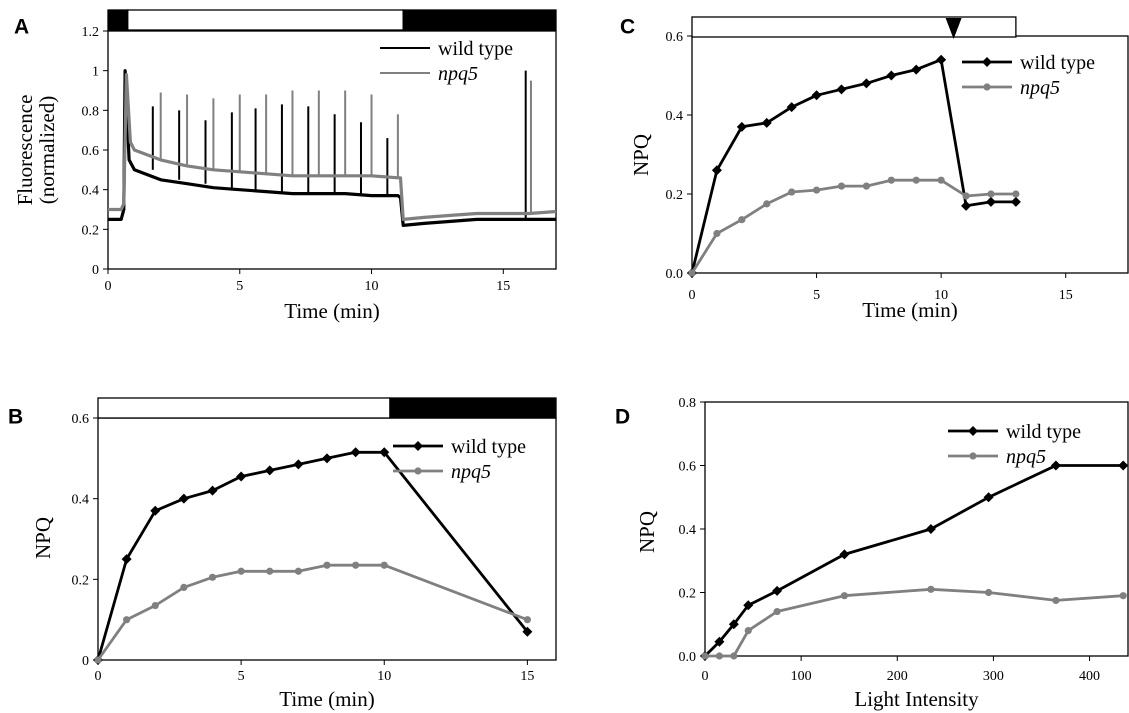 The image size is (1129, 713). Describe the element at coordinates (21, 27) in the screenshot. I see `panel-label: A` at that location.